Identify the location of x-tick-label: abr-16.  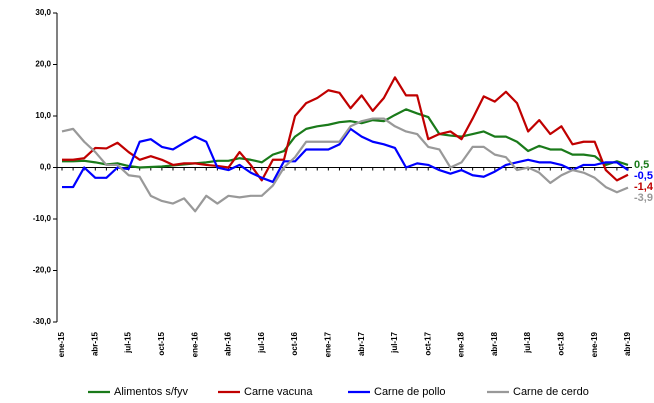
(228, 343).